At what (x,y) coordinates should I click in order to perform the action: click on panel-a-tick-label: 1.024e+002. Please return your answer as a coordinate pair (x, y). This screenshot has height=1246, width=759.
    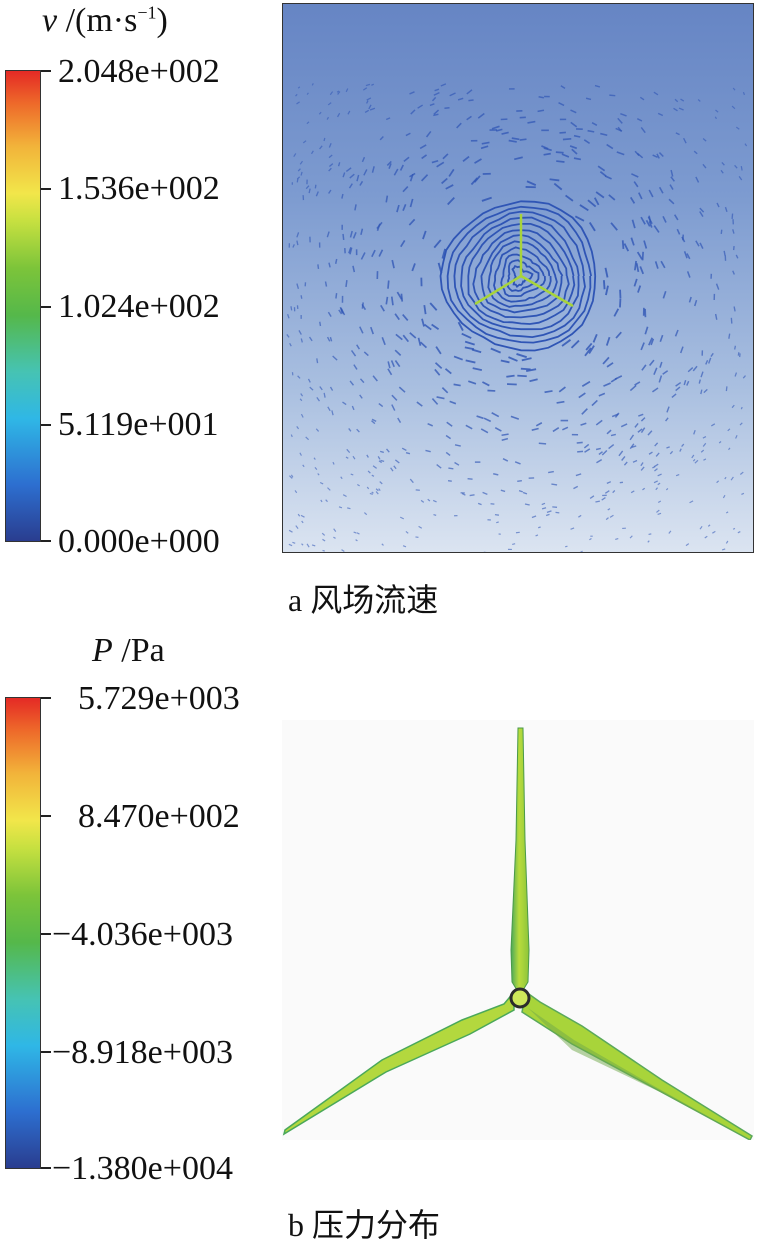
    Looking at the image, I should click on (139, 307).